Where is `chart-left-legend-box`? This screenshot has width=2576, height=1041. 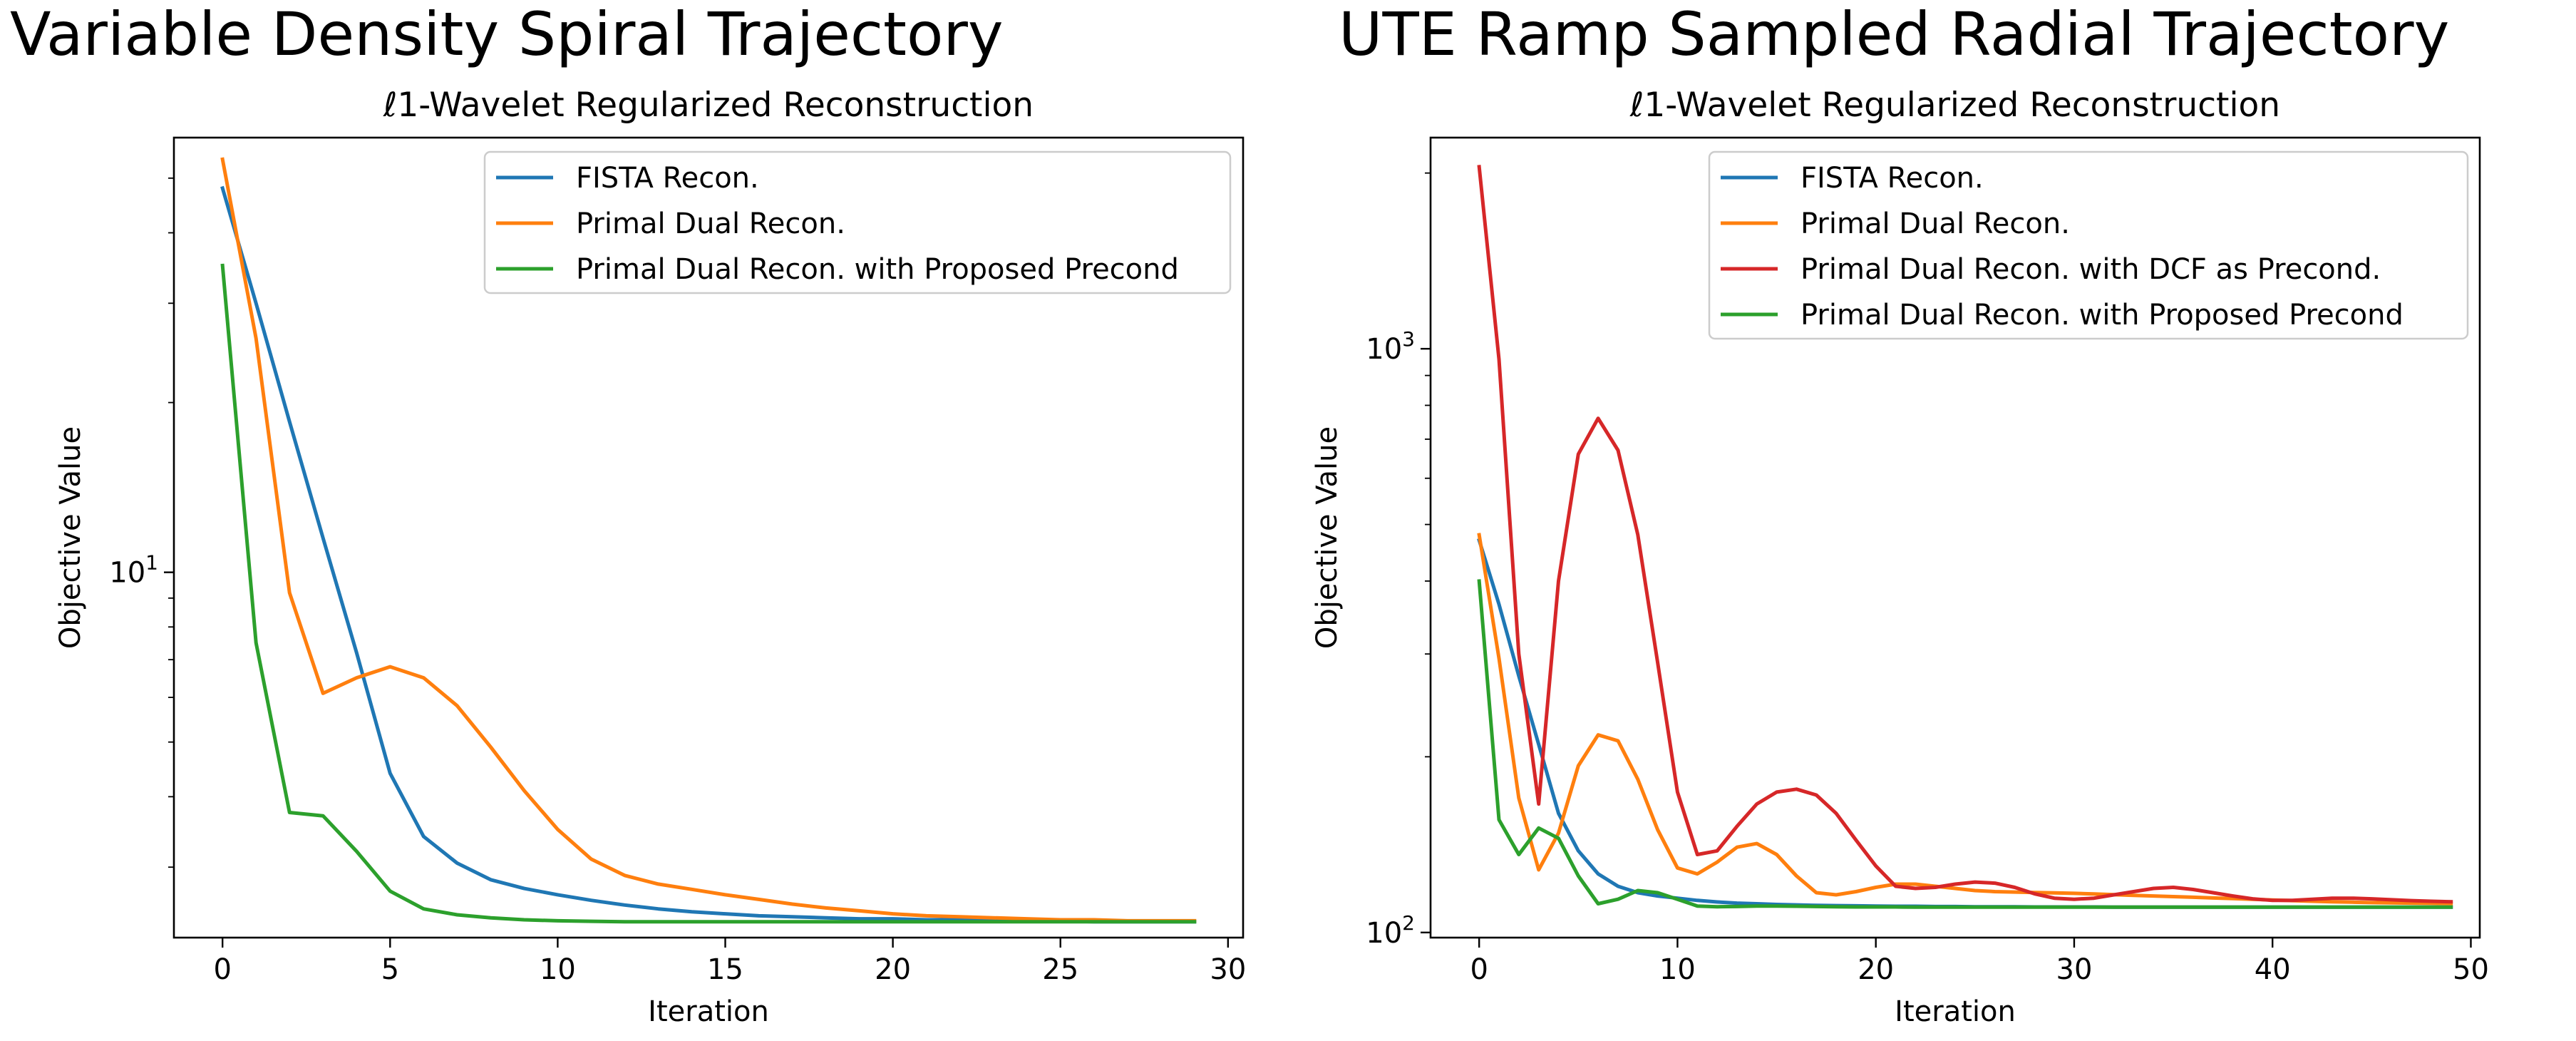
chart-left-legend-box is located at coordinates (857, 222).